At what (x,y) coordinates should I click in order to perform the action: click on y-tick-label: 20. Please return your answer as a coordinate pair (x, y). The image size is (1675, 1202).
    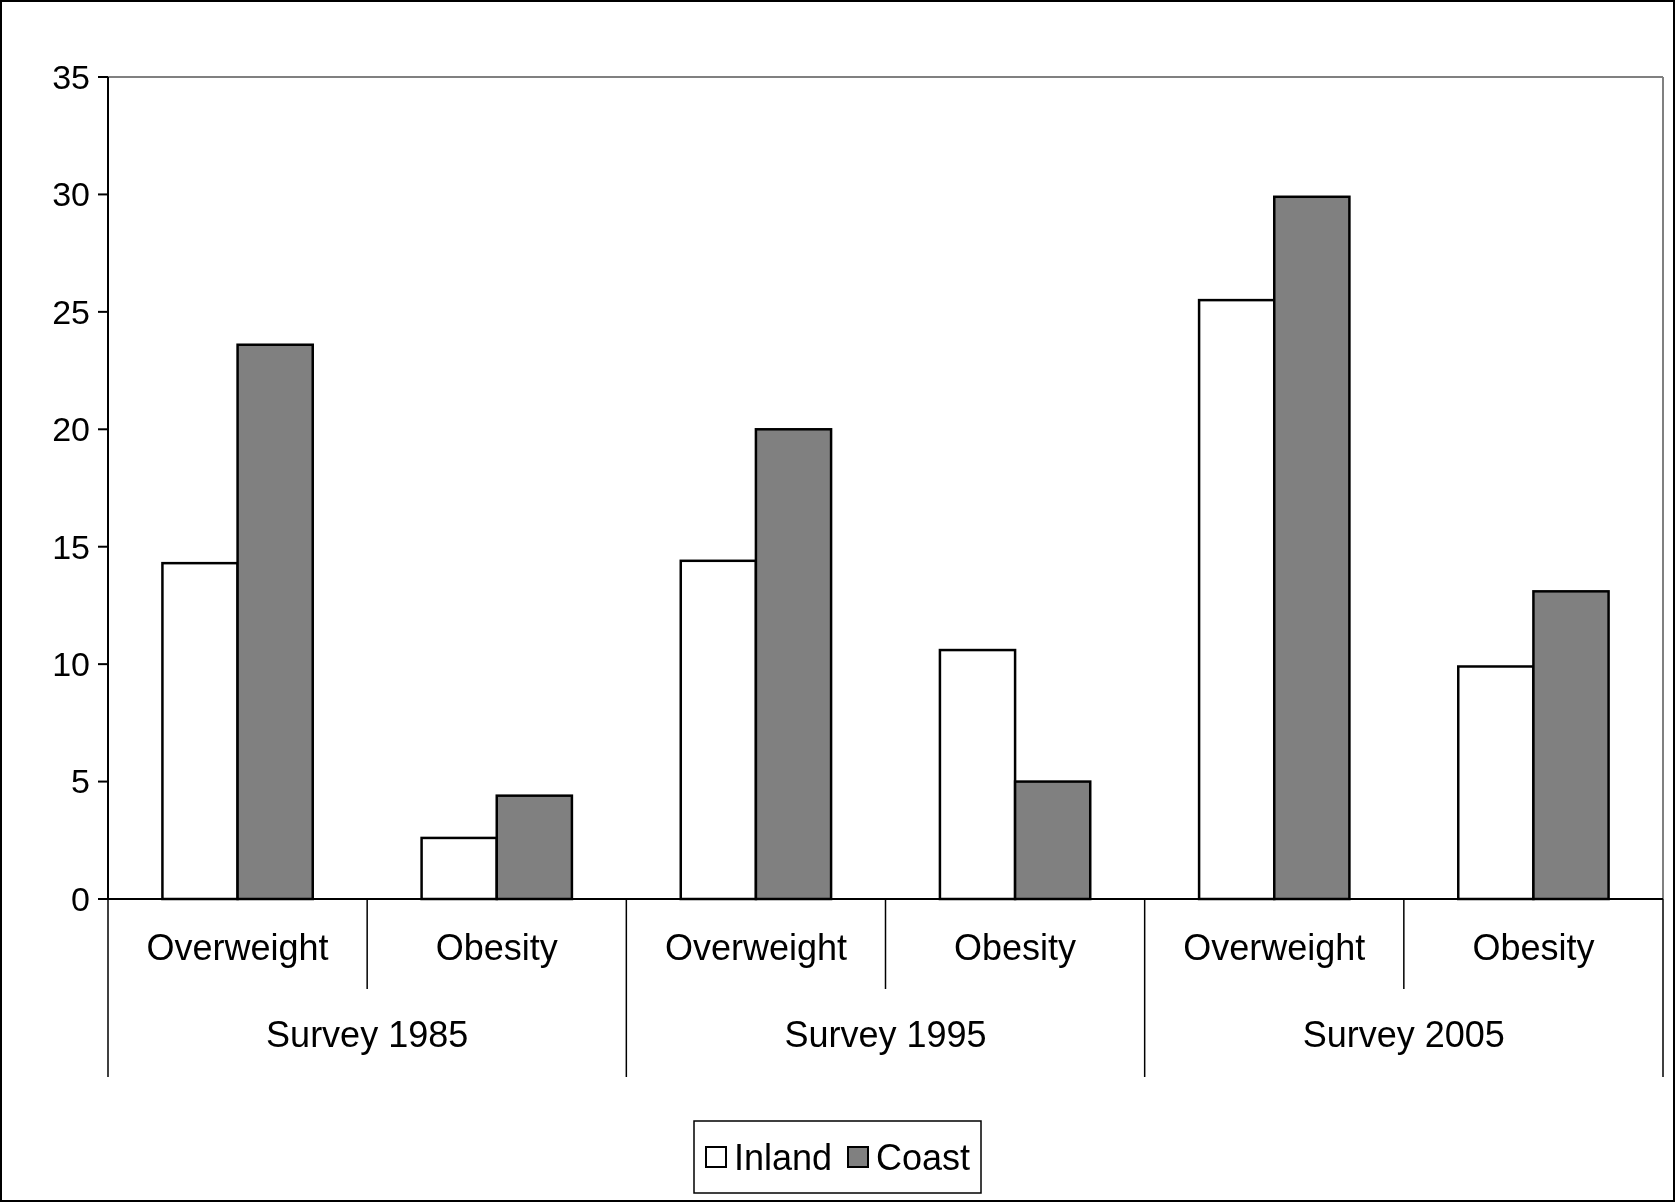
    Looking at the image, I should click on (71, 429).